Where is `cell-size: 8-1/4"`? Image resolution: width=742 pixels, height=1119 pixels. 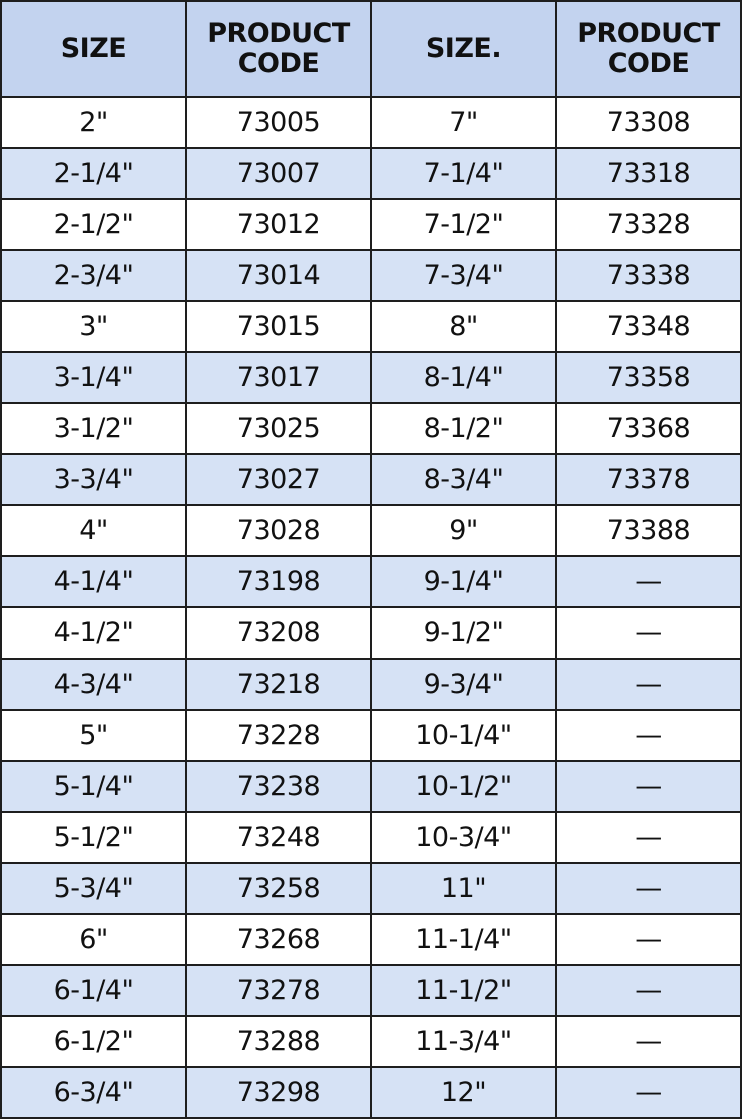 cell-size: 8-1/4" is located at coordinates (463, 378).